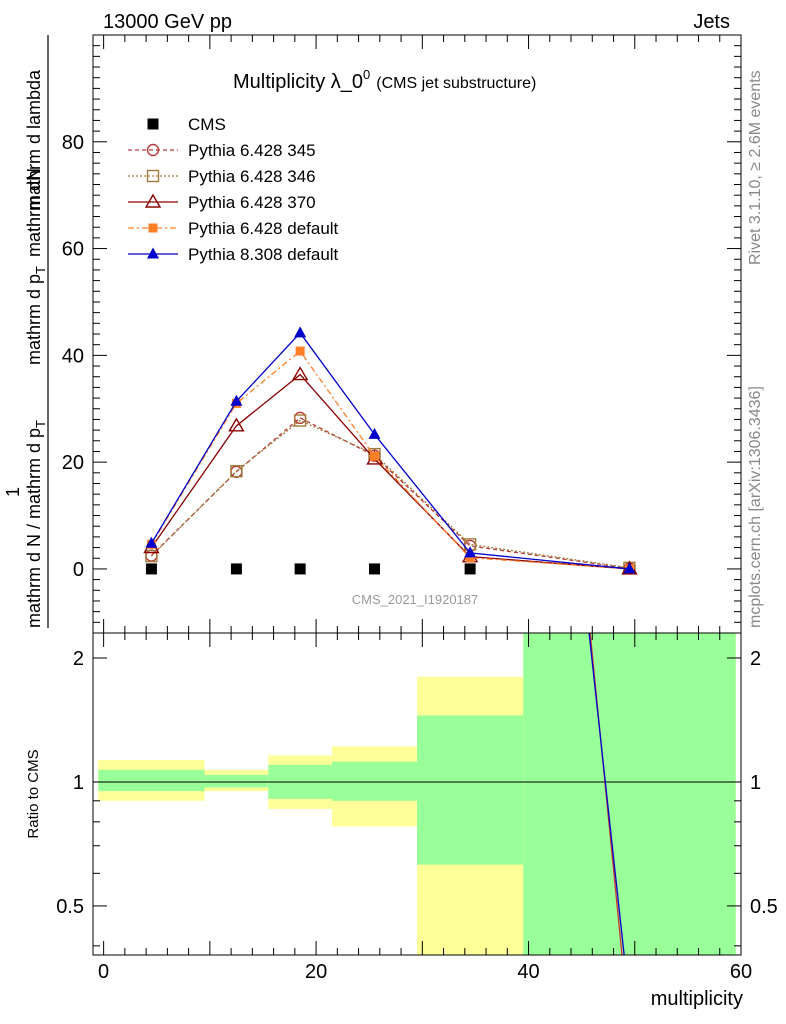 The height and width of the screenshot is (1024, 786). Describe the element at coordinates (73, 250) in the screenshot. I see `y-tick-label: 60` at that location.